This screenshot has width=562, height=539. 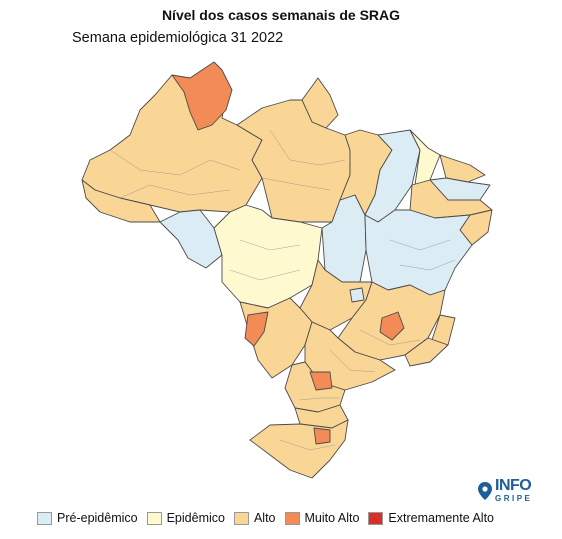 I want to click on map-title: Nível dos casos semanais de SRAG, so click(x=281, y=15).